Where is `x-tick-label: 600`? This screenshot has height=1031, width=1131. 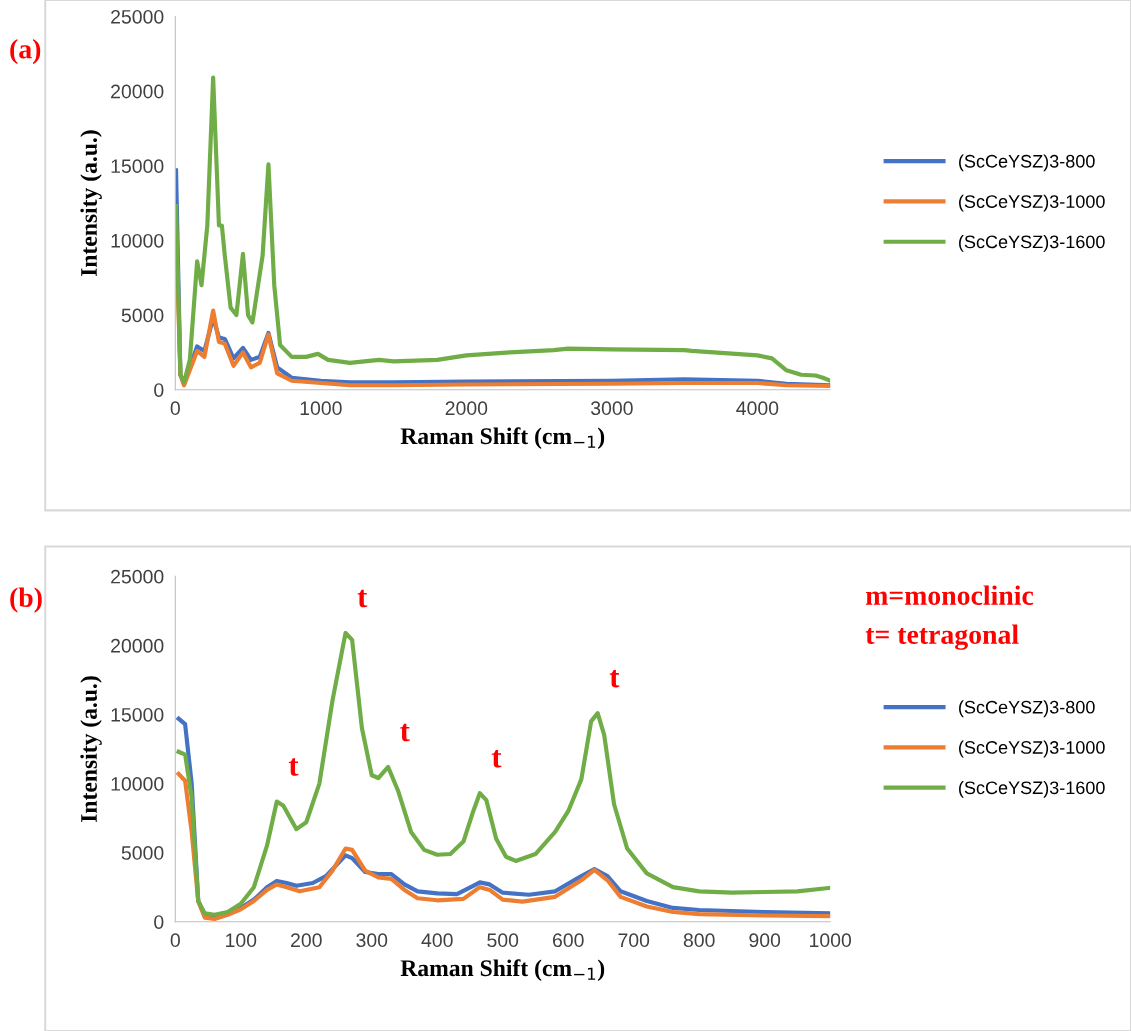
x-tick-label: 600 is located at coordinates (568, 940).